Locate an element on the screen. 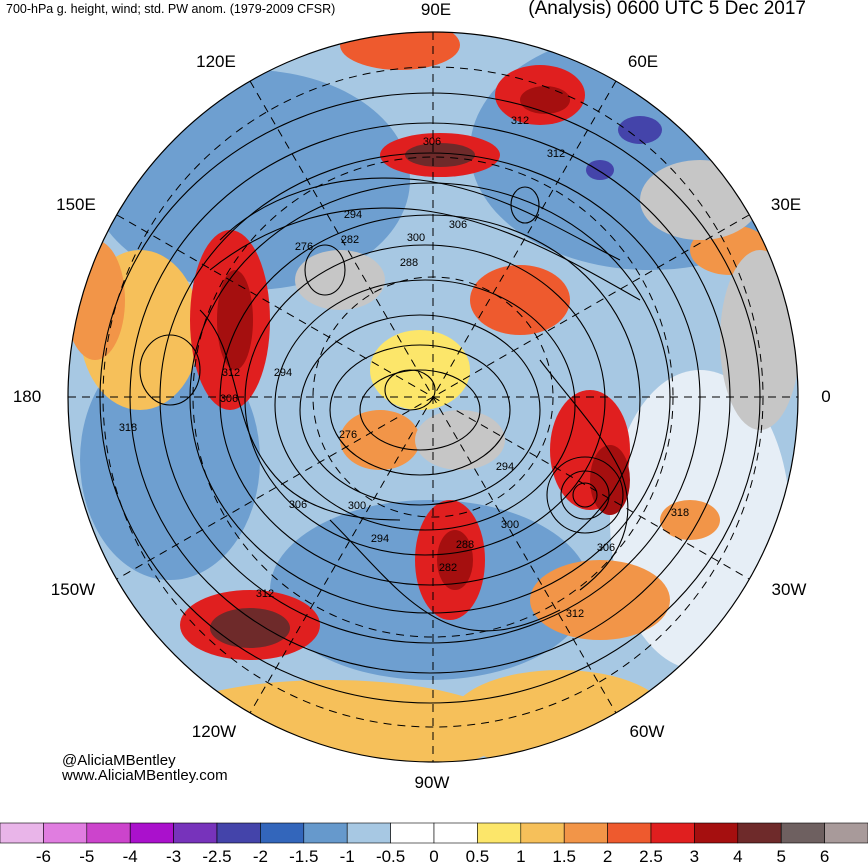  lon-label-150e: 150E is located at coordinates (76, 204).